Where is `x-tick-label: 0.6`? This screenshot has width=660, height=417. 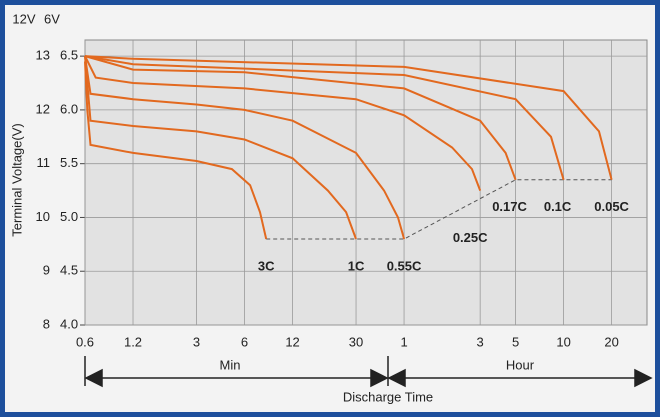
x-tick-label: 0.6 is located at coordinates (85, 341).